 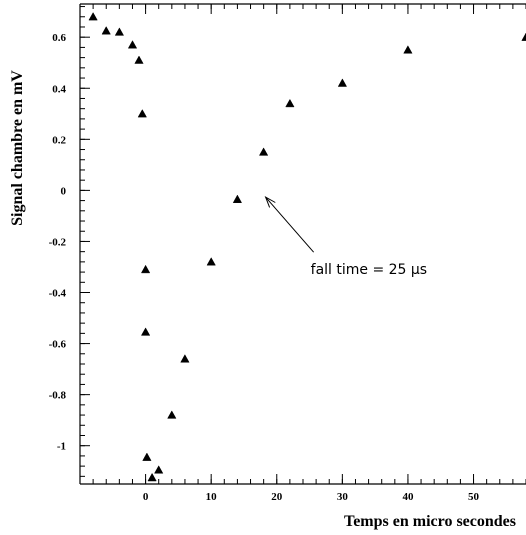 What do you see at coordinates (59, 89) in the screenshot?
I see `y-tick-label: 0.4` at bounding box center [59, 89].